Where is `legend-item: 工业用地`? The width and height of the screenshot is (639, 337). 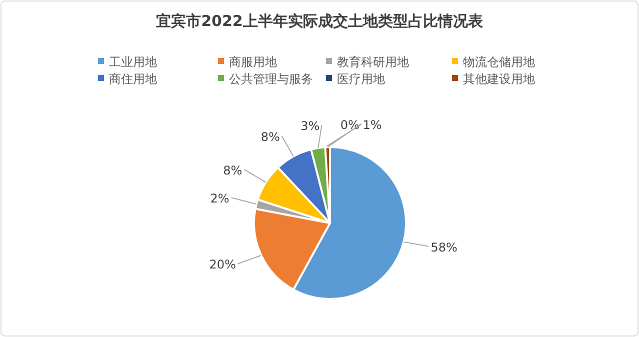 legend-item: 工业用地 is located at coordinates (127, 62).